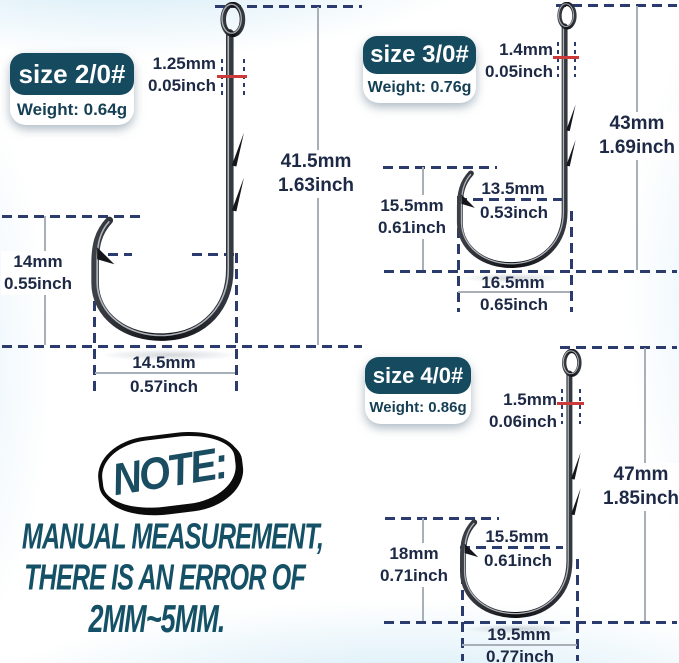  I want to click on gape-mm-label-4-0: 15.5mm, so click(517, 537).